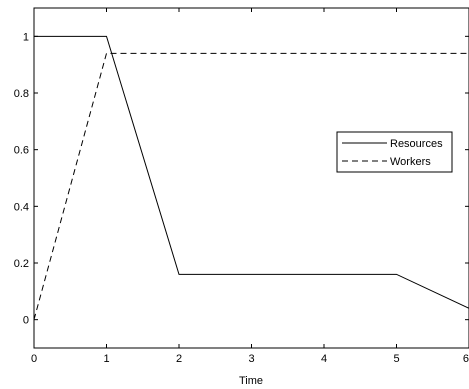  What do you see at coordinates (324, 359) in the screenshot?
I see `x-tick-label: 4` at bounding box center [324, 359].